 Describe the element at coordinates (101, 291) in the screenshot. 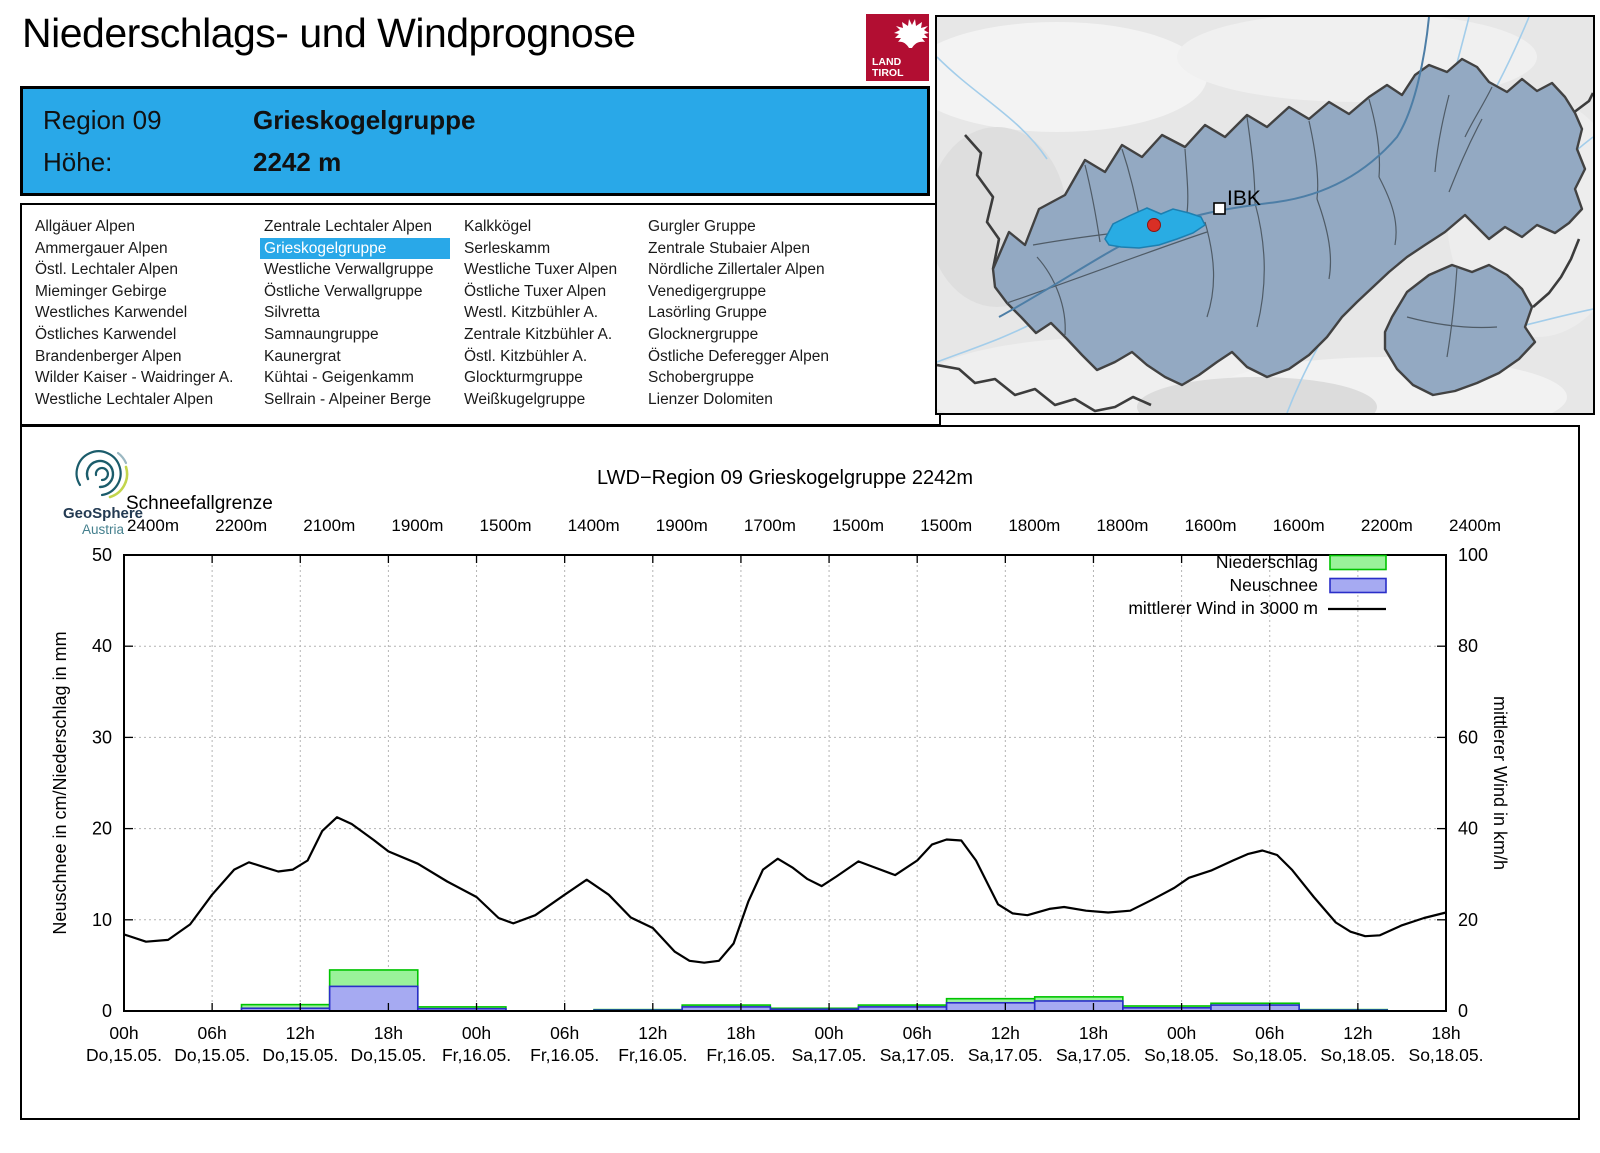

I see `region-list-item: Mieminger Gebirge` at that location.